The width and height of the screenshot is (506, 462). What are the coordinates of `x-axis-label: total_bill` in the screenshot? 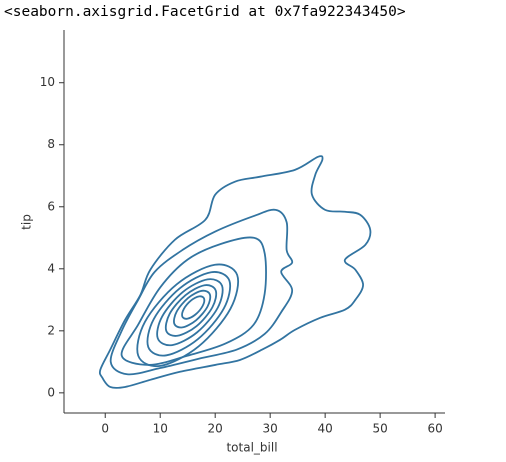 It's located at (251, 448).